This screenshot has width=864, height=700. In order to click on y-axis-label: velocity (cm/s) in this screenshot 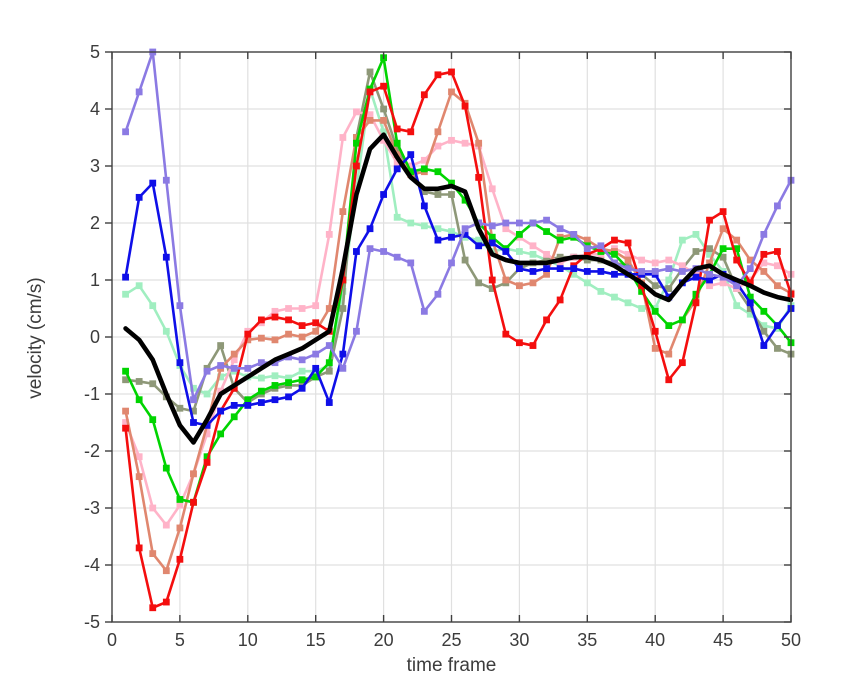, I will do `click(35, 338)`.